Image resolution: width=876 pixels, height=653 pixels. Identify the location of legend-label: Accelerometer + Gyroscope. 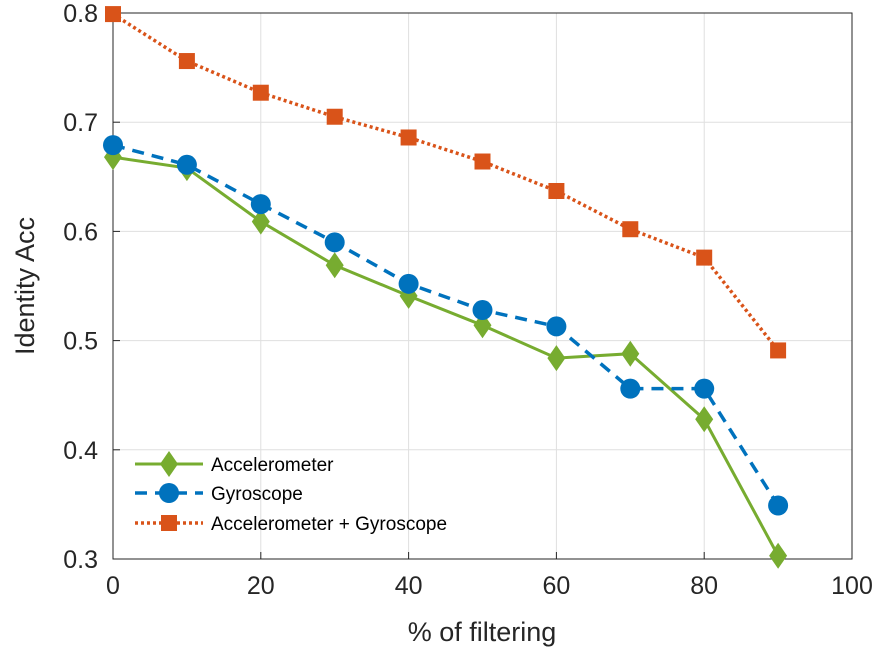
(329, 524).